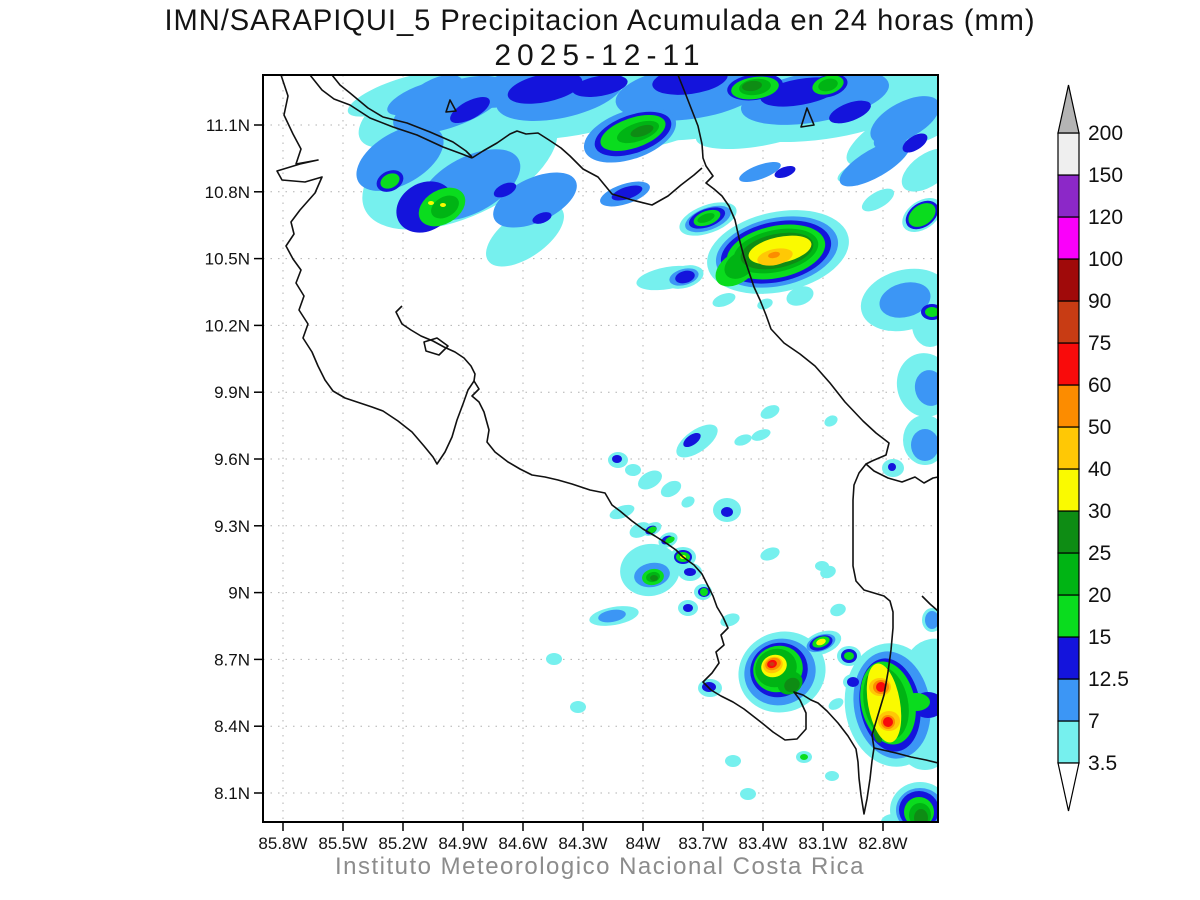 This screenshot has height=900, width=1200. What do you see at coordinates (239, 593) in the screenshot?
I see `lat-tick-label: 9N` at bounding box center [239, 593].